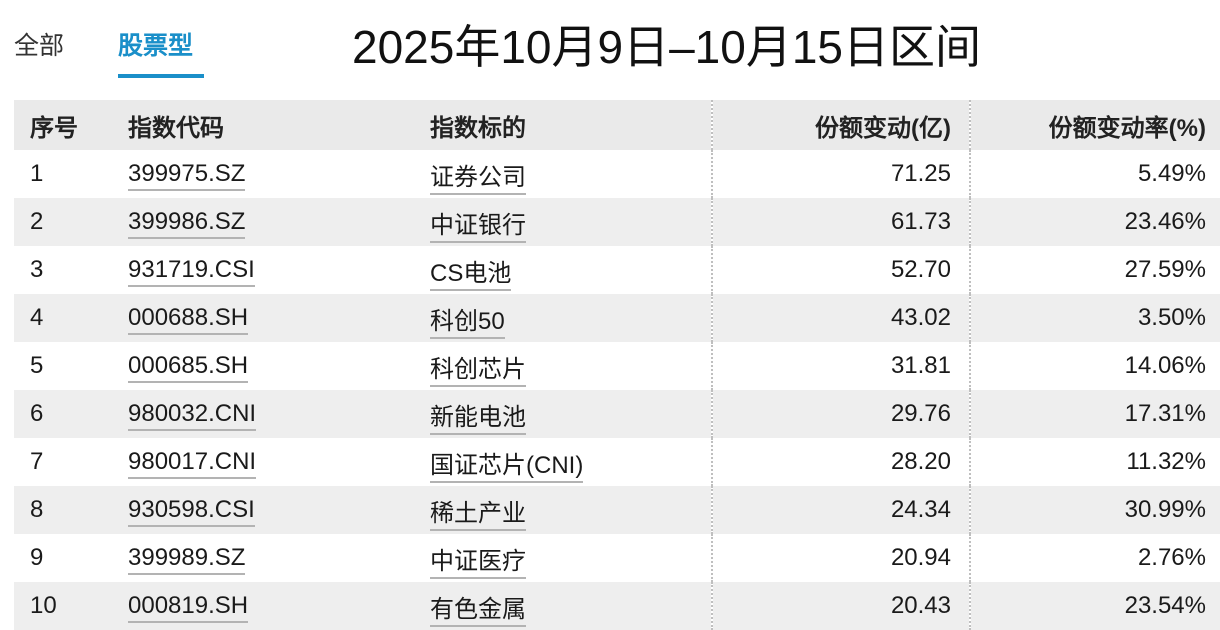 This screenshot has width=1220, height=630. Describe the element at coordinates (563, 174) in the screenshot. I see `cell-index-target: 证券公司` at that location.